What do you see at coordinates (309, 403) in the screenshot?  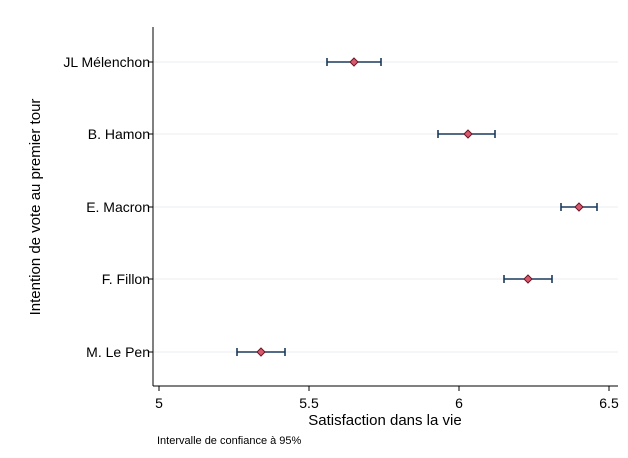 I see `x-tick-label: 5.5` at bounding box center [309, 403].